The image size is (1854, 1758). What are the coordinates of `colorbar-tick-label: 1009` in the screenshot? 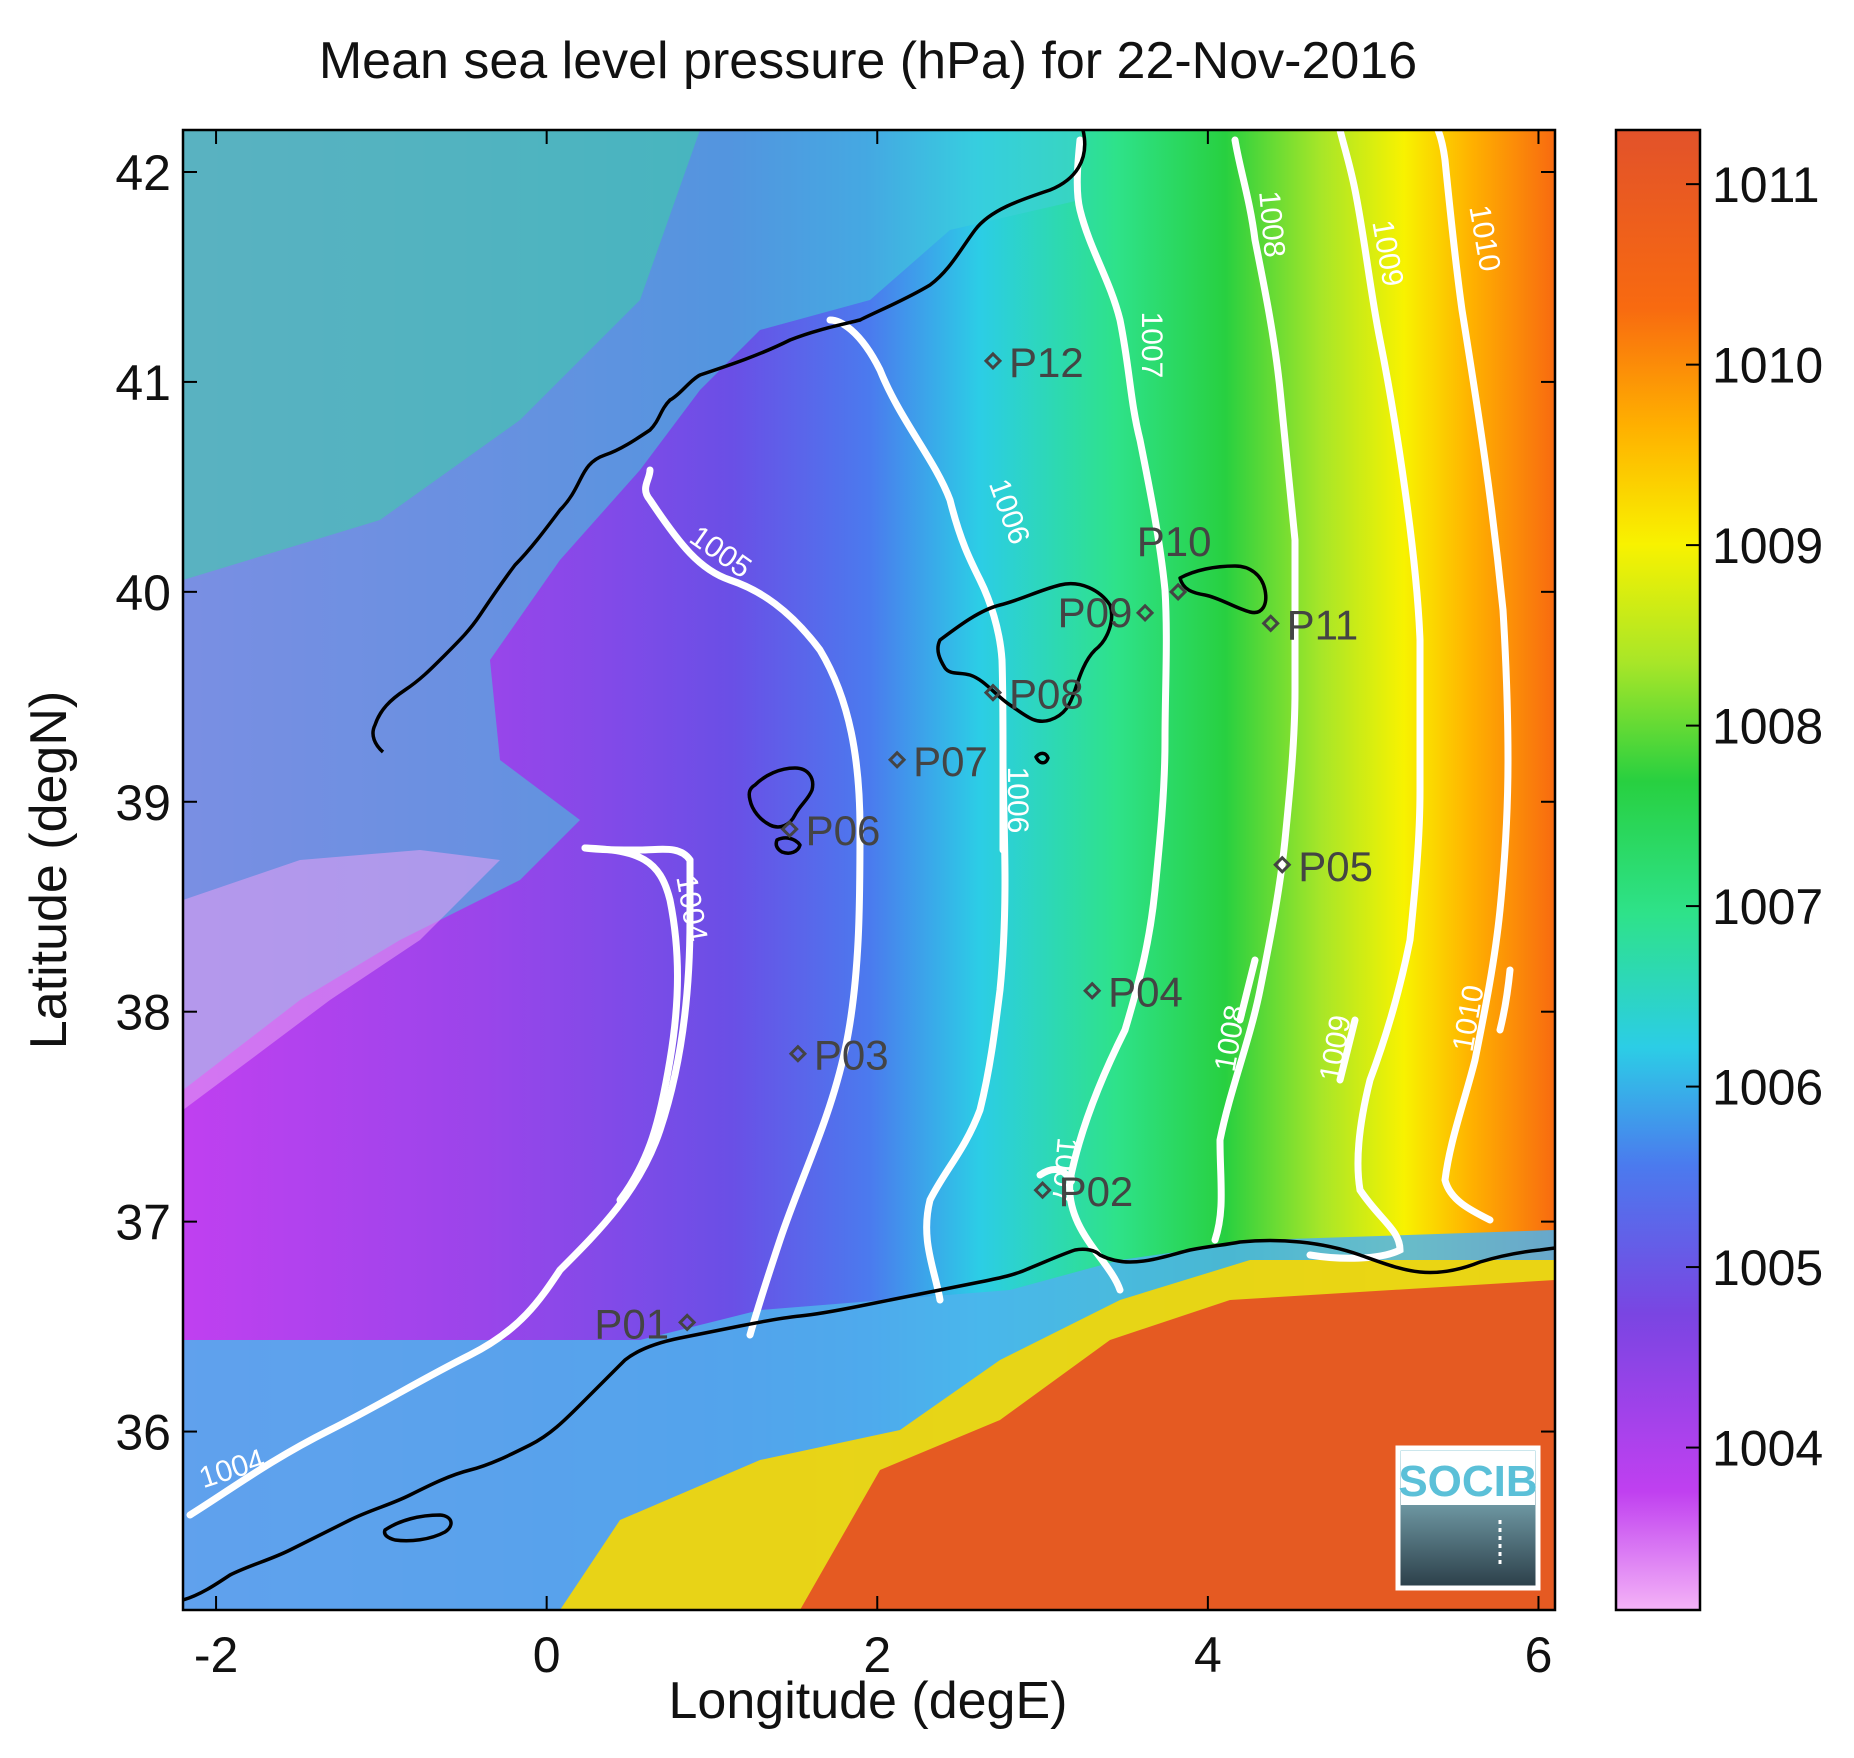 It's located at (1767, 546).